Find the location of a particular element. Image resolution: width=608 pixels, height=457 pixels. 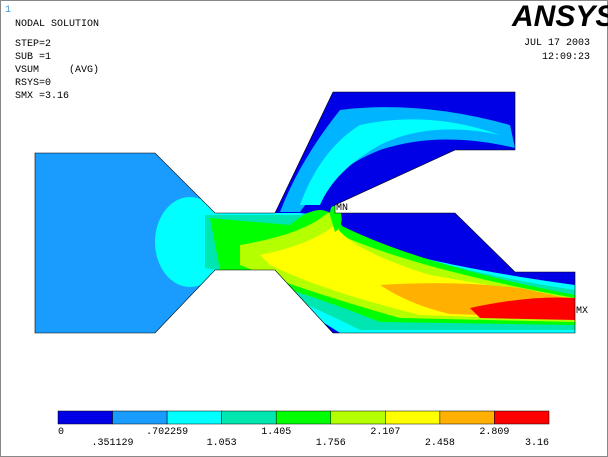

header-line: RSYS=0 is located at coordinates (33, 83).